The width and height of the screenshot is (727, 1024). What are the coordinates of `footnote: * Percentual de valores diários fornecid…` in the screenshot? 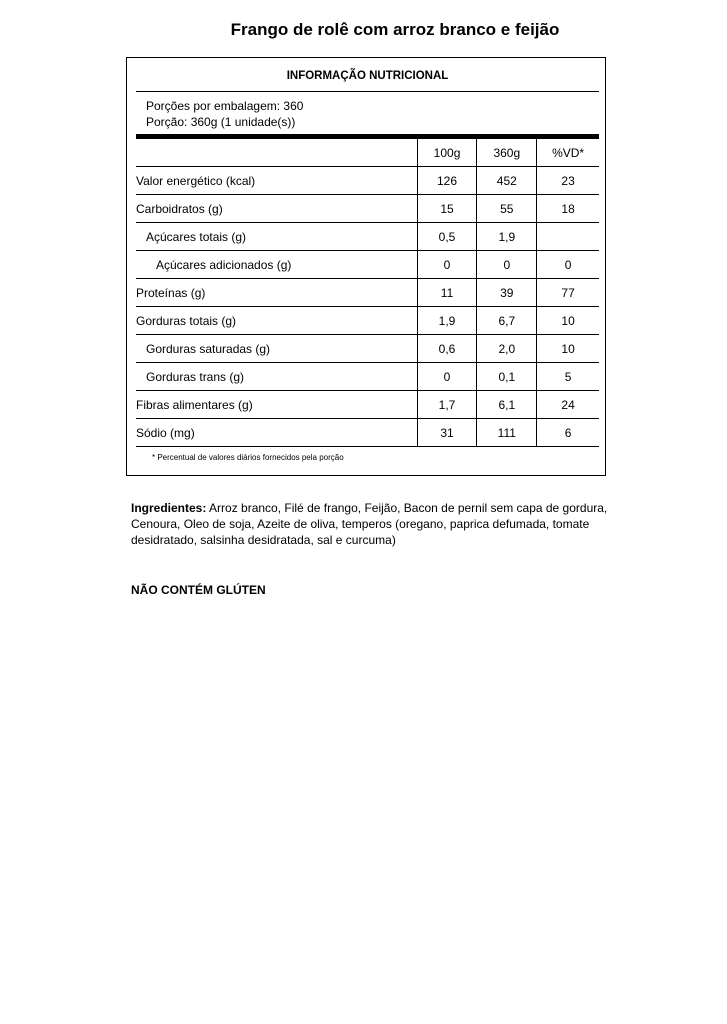 It's located at (248, 457).